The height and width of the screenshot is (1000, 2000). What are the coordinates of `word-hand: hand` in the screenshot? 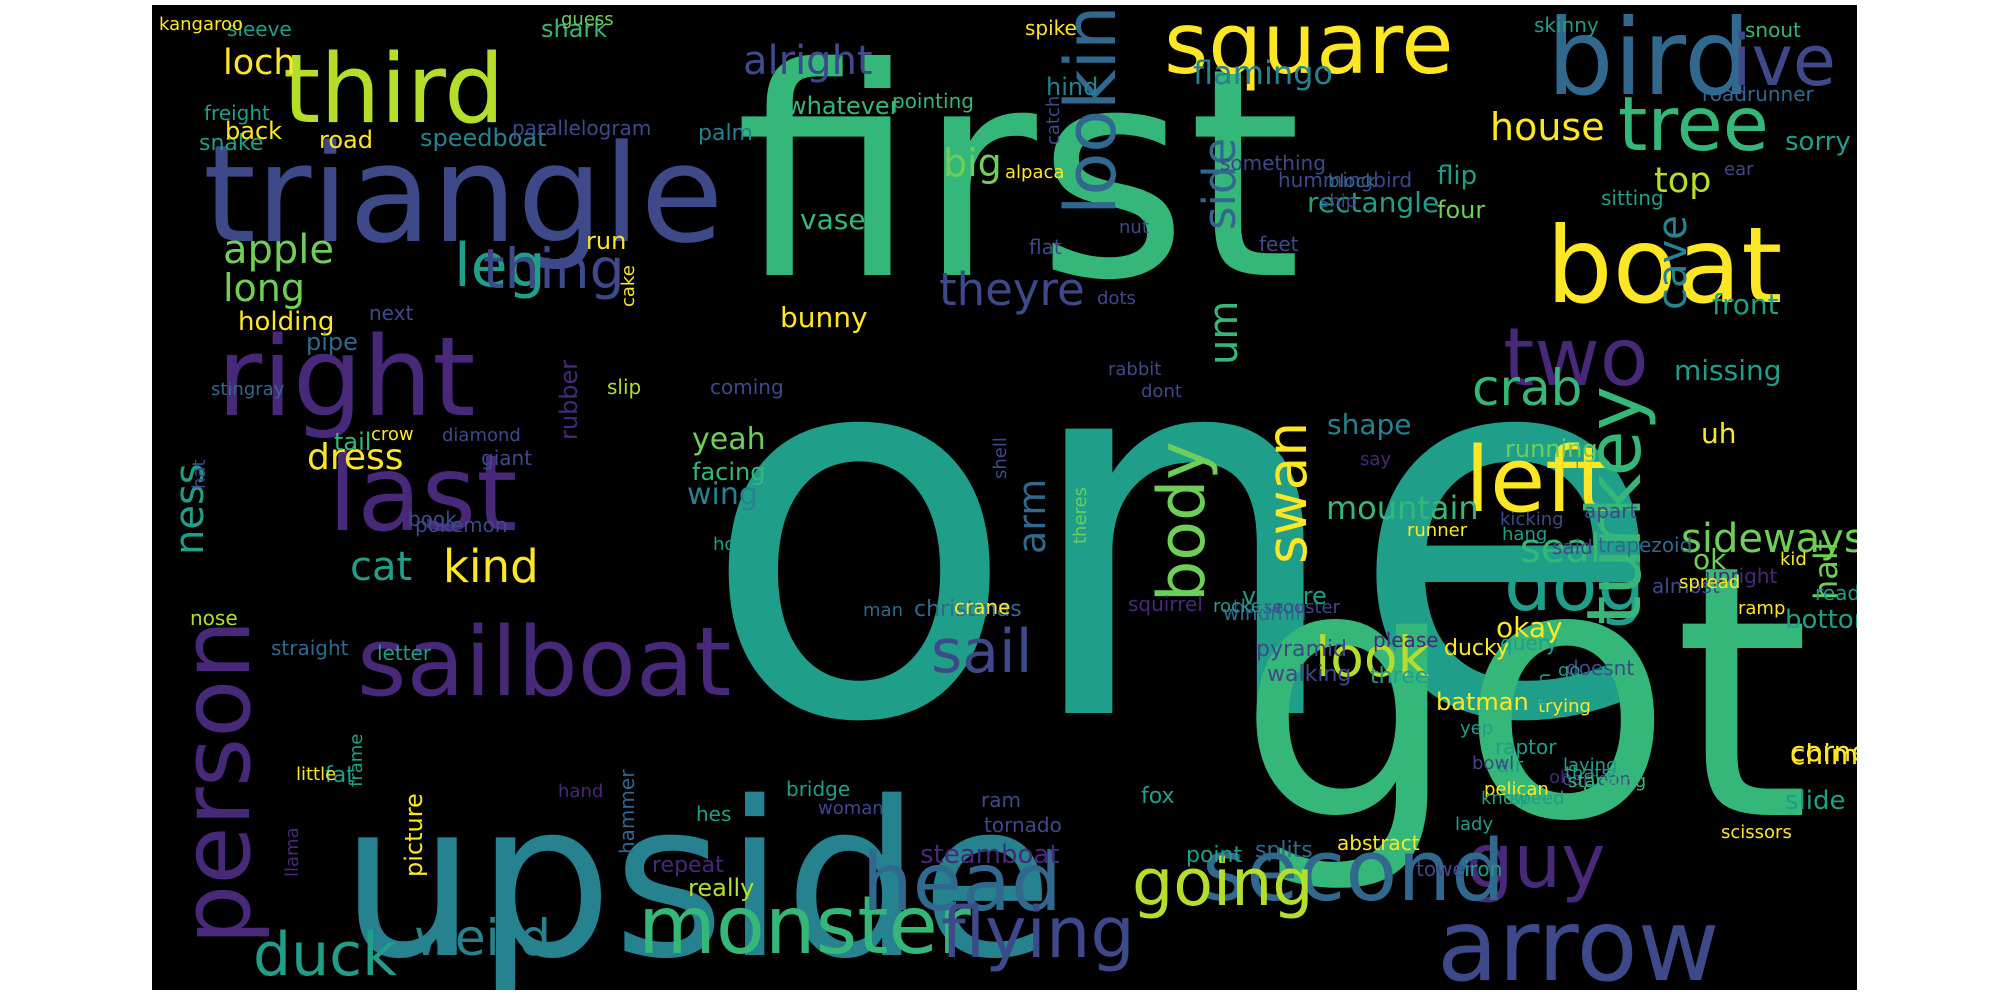 It's located at (580, 791).